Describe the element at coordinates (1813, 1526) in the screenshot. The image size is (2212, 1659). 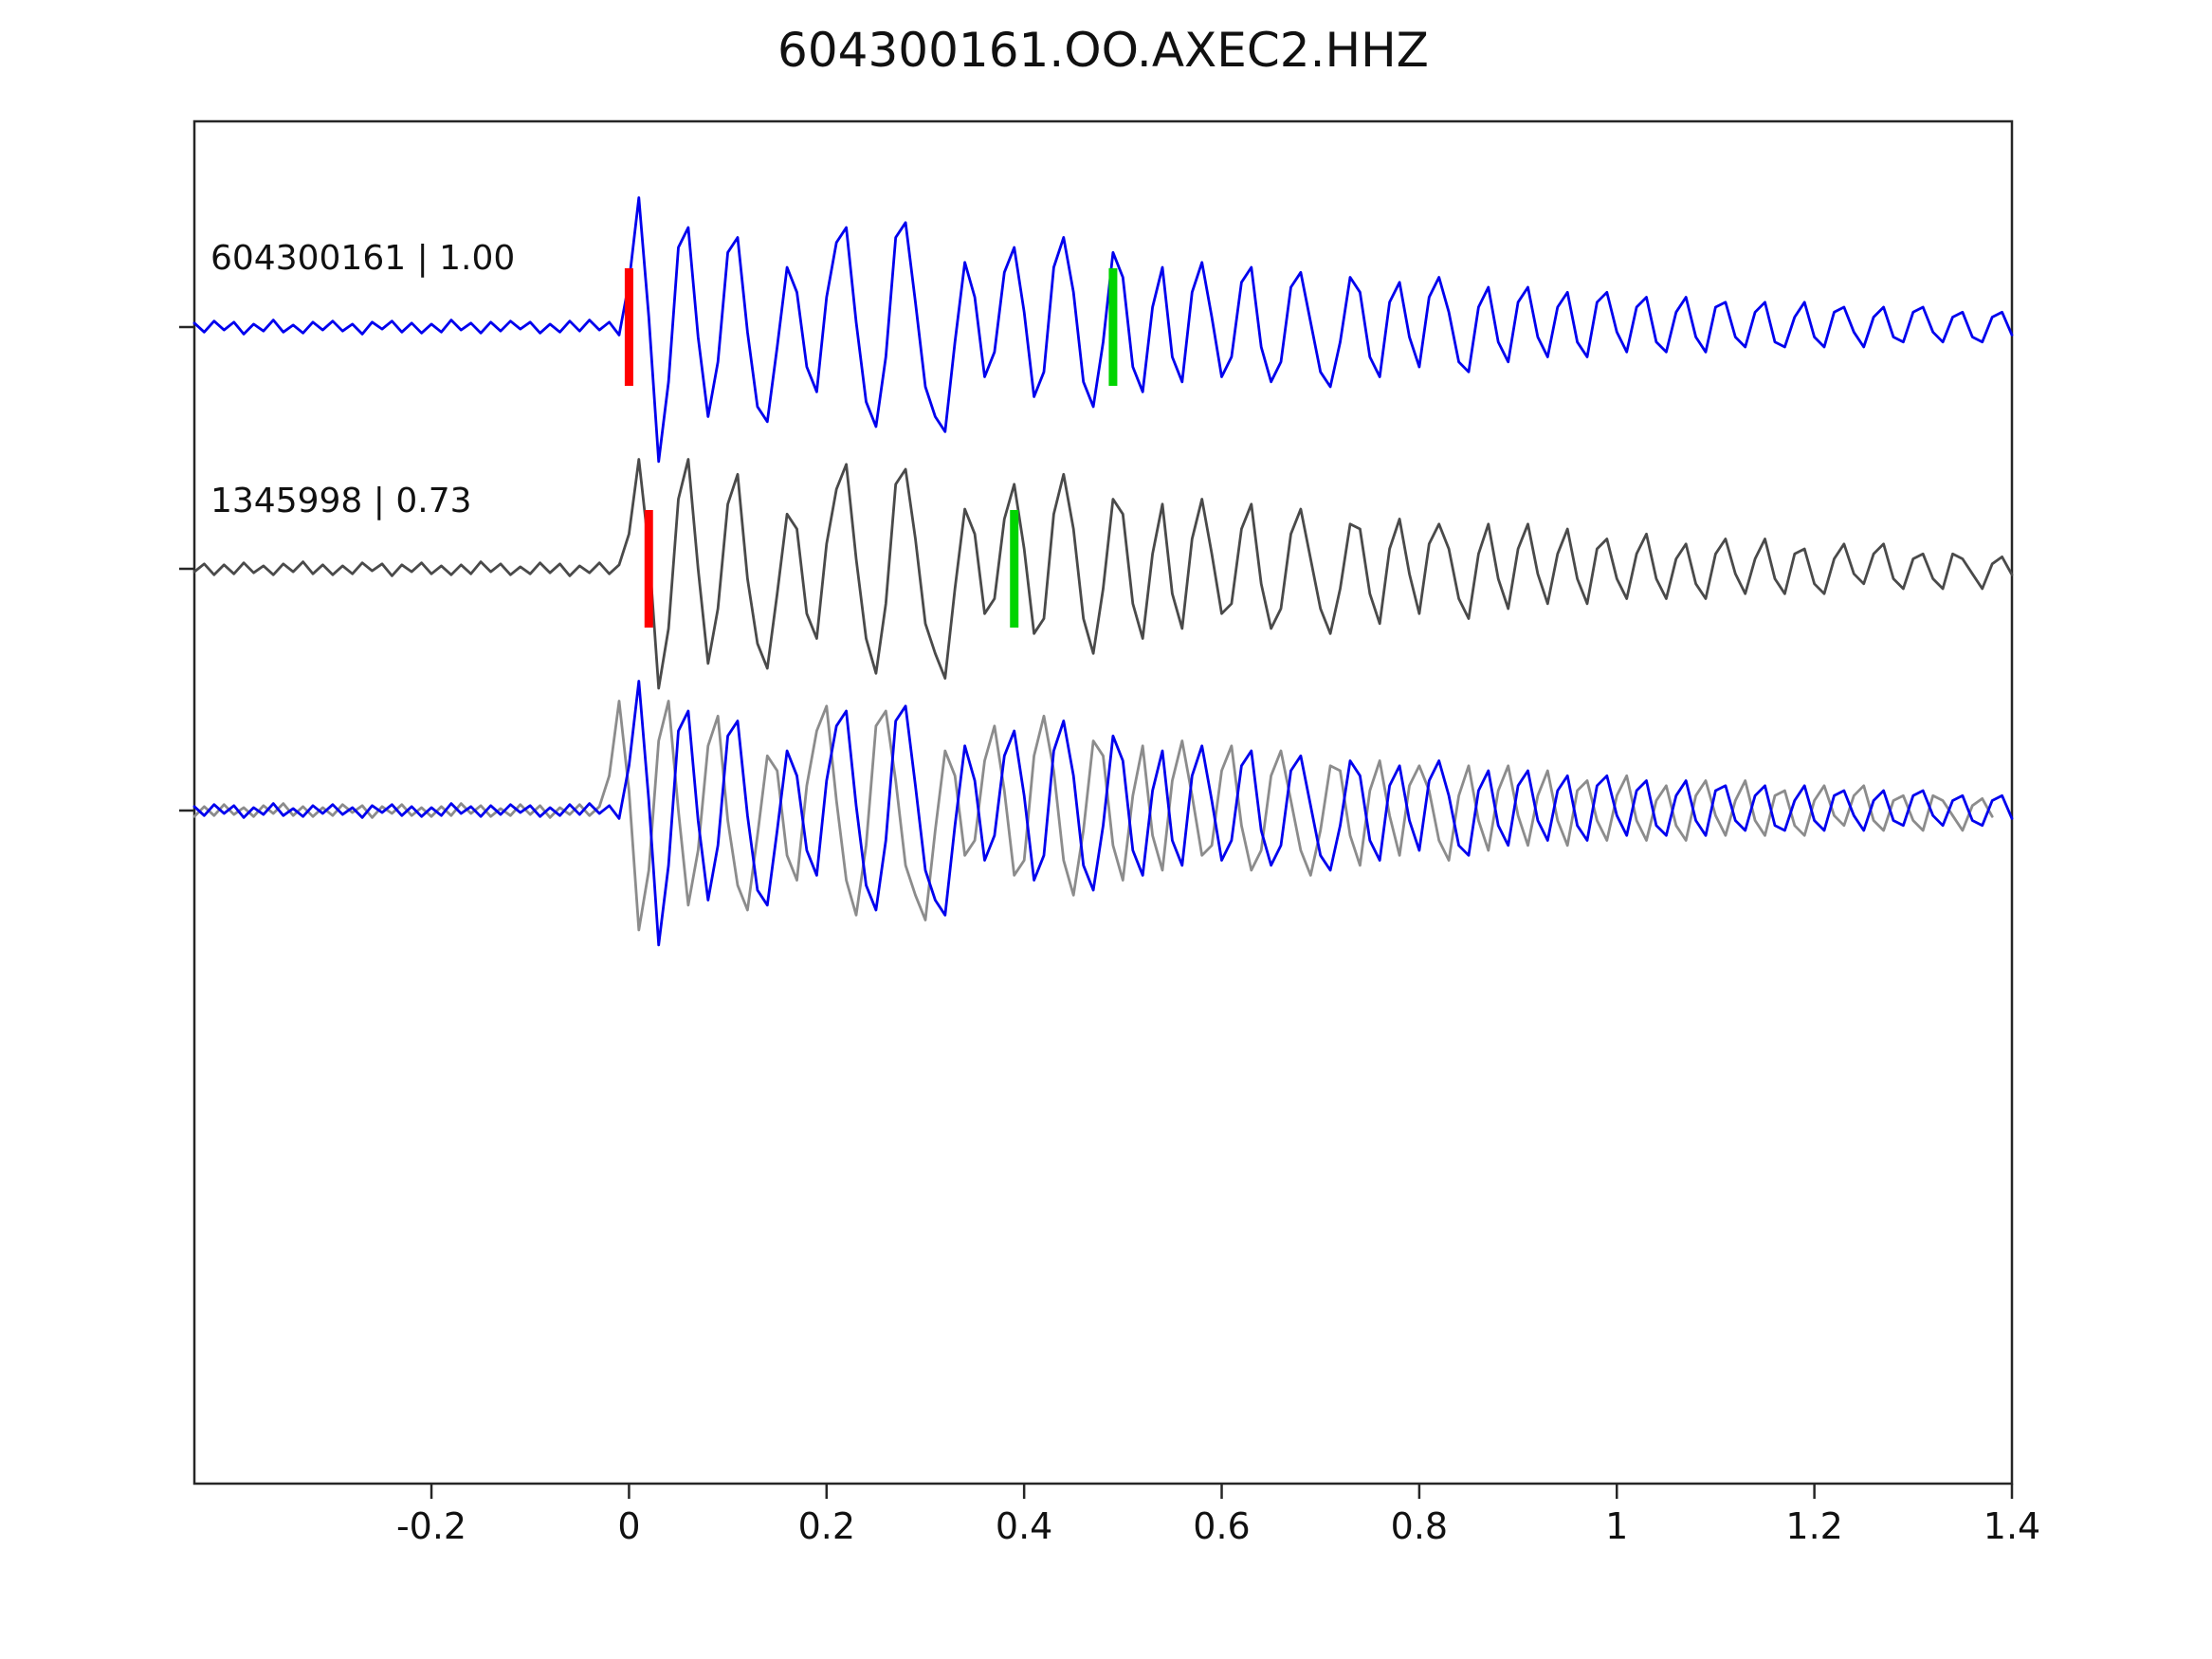
I see `x-tick-label: 1.2` at that location.